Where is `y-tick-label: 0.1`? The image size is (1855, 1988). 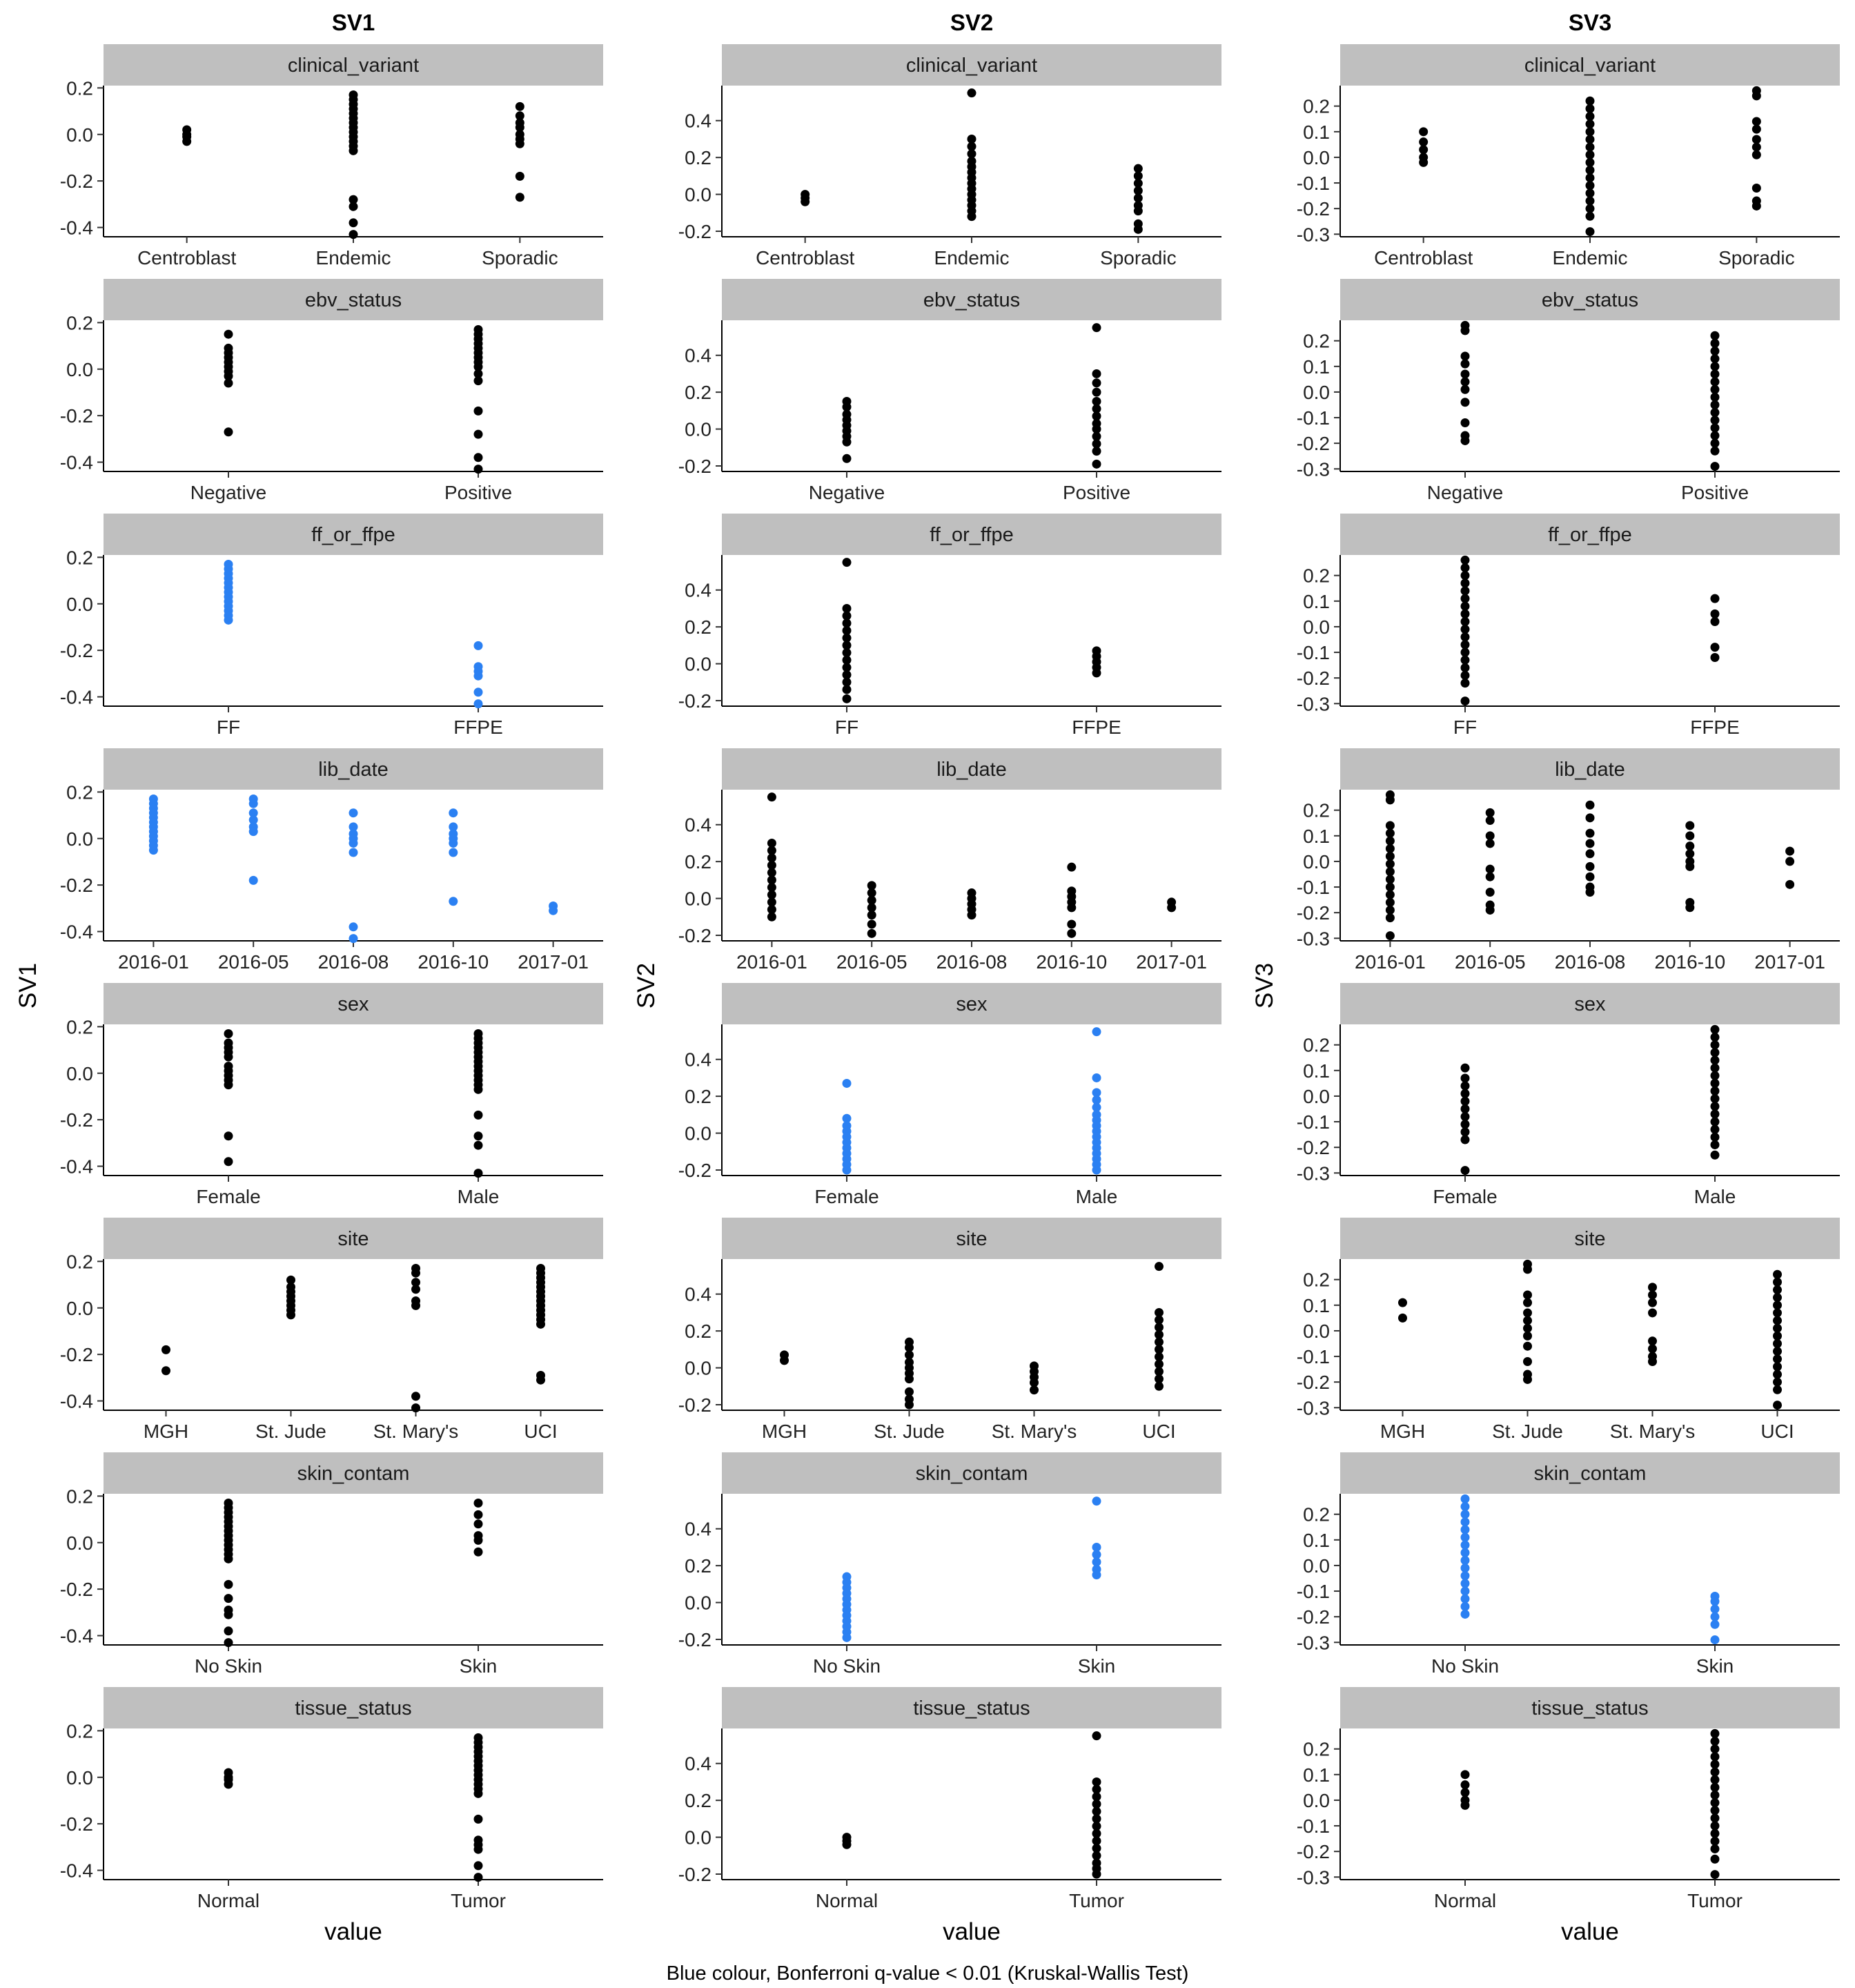
y-tick-label: 0.1 is located at coordinates (1316, 601).